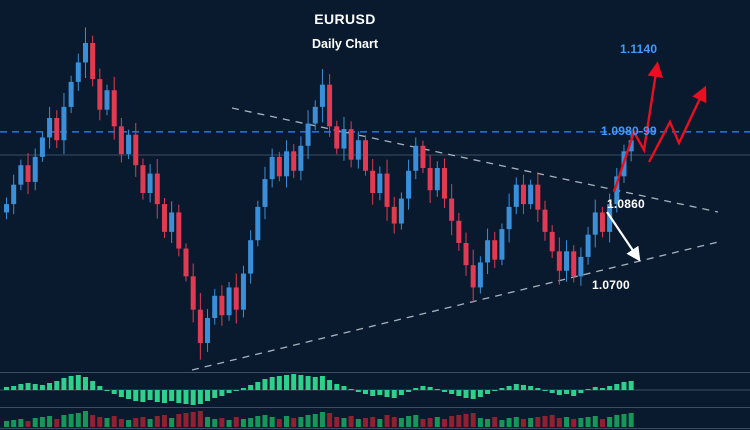 Image resolution: width=750 pixels, height=430 pixels. Describe the element at coordinates (345, 19) in the screenshot. I see `symbol-title: EURUSD` at that location.